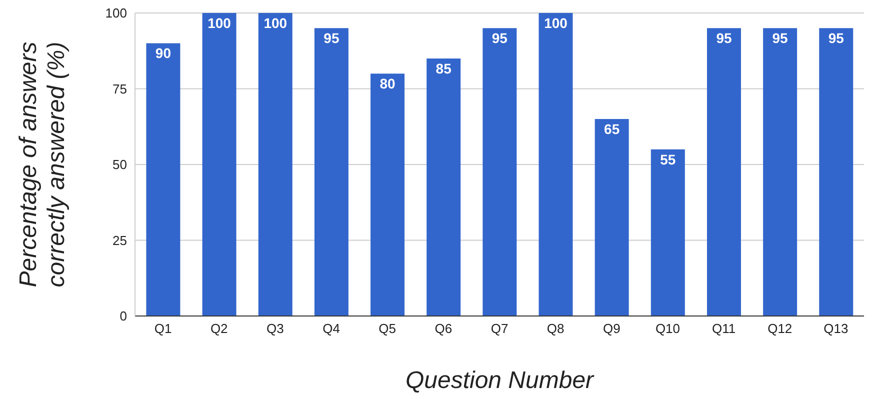 Image resolution: width=882 pixels, height=396 pixels. What do you see at coordinates (555, 328) in the screenshot?
I see `x-tick-label: Q8` at bounding box center [555, 328].